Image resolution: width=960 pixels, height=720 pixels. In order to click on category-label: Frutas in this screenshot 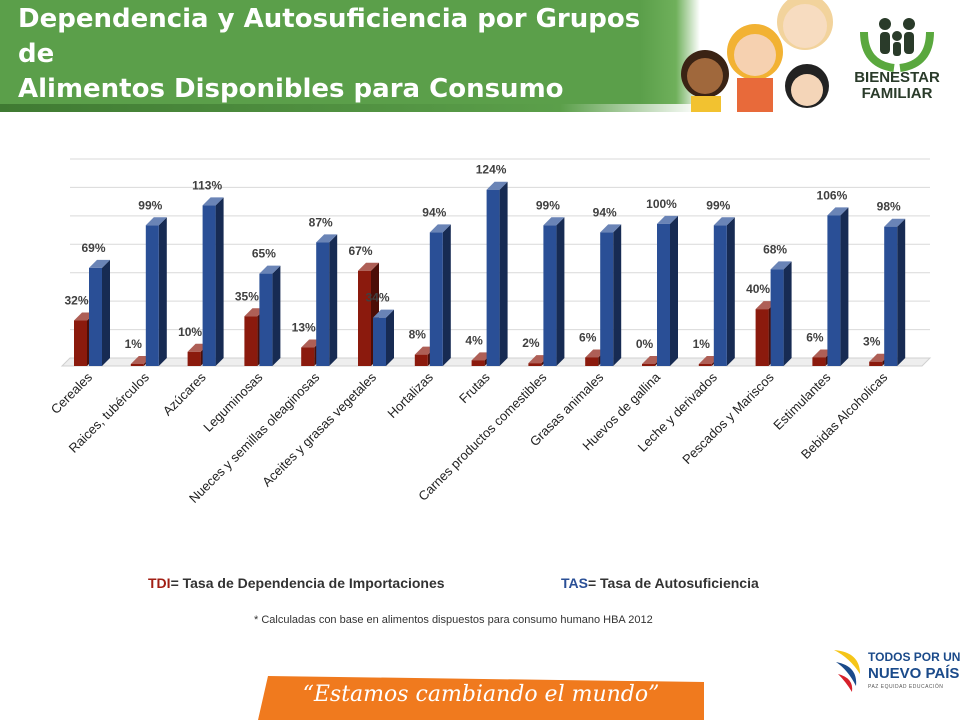, I will do `click(474, 387)`.